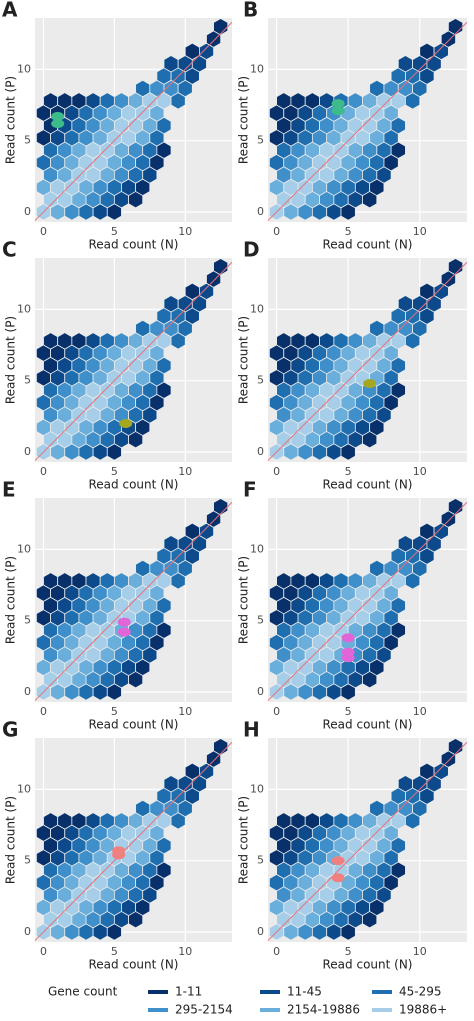  What do you see at coordinates (251, 730) in the screenshot?
I see `panel-label: H` at bounding box center [251, 730].